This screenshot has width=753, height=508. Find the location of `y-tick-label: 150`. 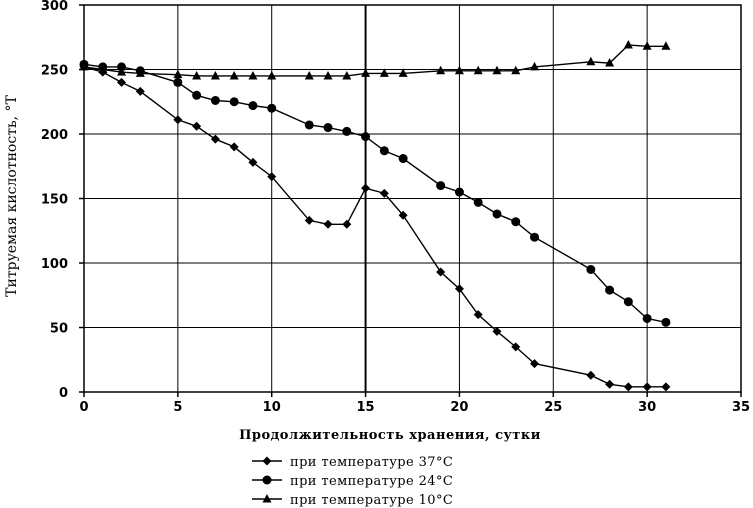

y-tick-label: 150 is located at coordinates (54, 200).